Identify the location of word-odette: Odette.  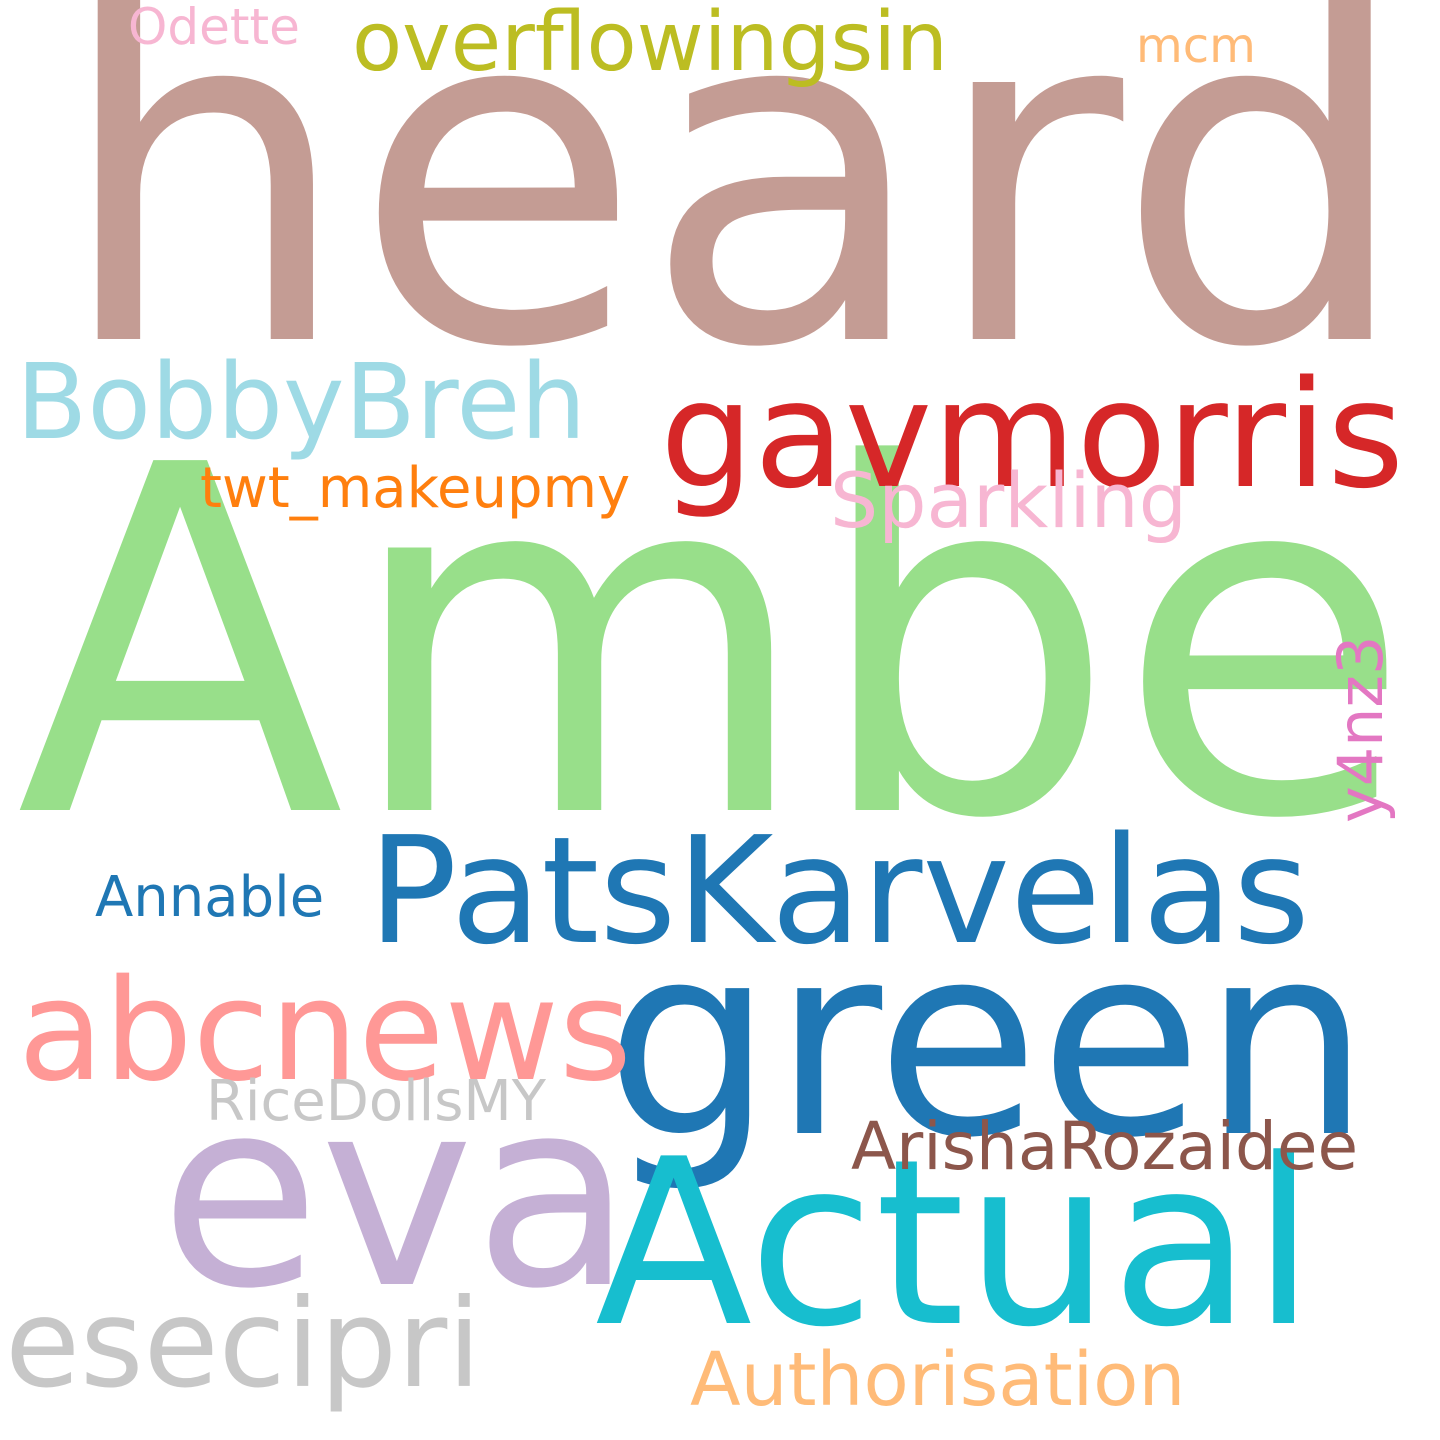
(214, 28).